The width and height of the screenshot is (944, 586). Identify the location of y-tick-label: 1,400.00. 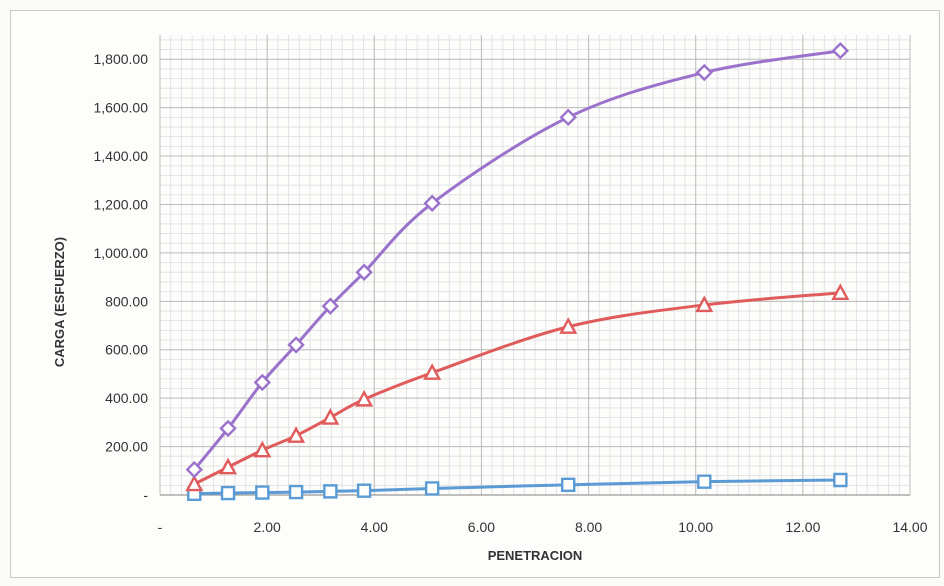
(121, 156).